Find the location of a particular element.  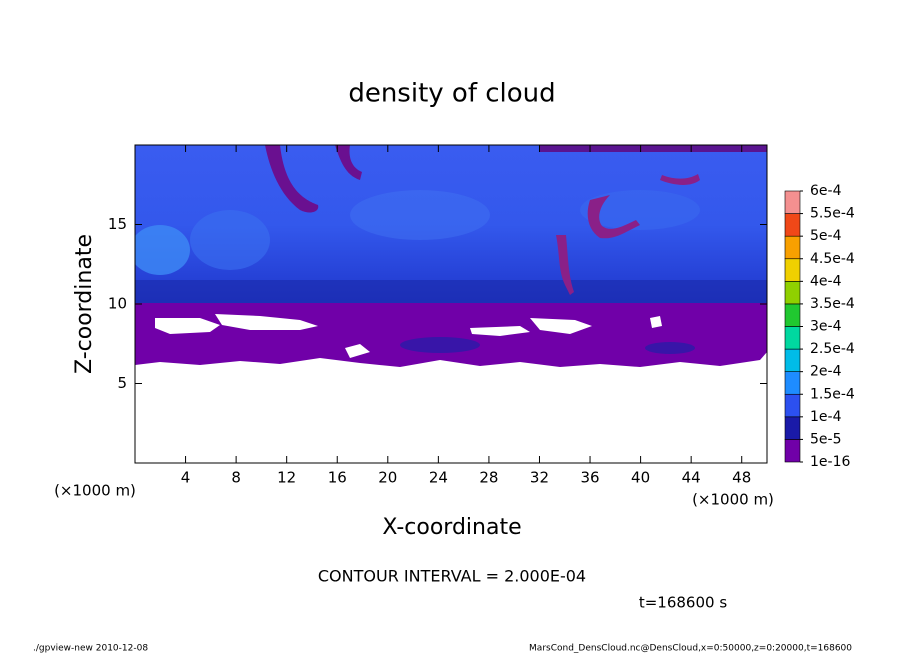

colorbar-label: 5e-4 is located at coordinates (826, 236).